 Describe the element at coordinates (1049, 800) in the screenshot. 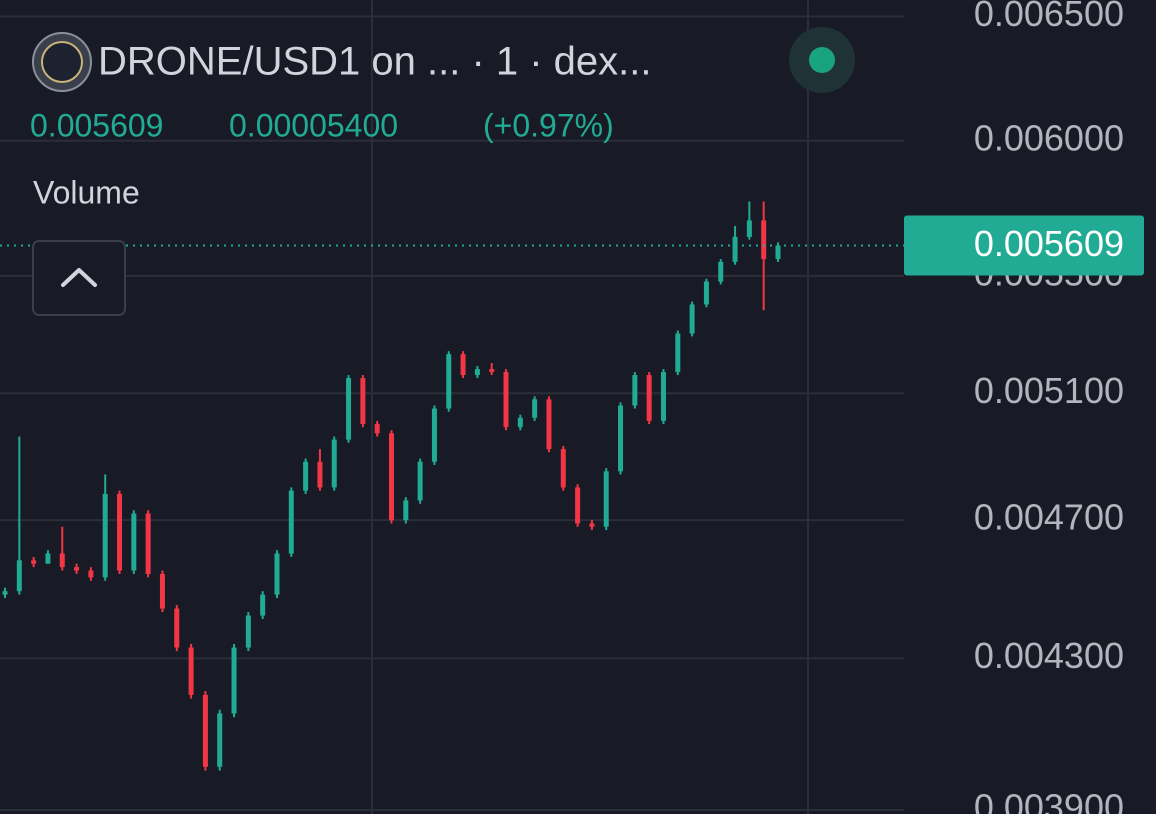

I see `y-tick-label: 0.003900` at that location.